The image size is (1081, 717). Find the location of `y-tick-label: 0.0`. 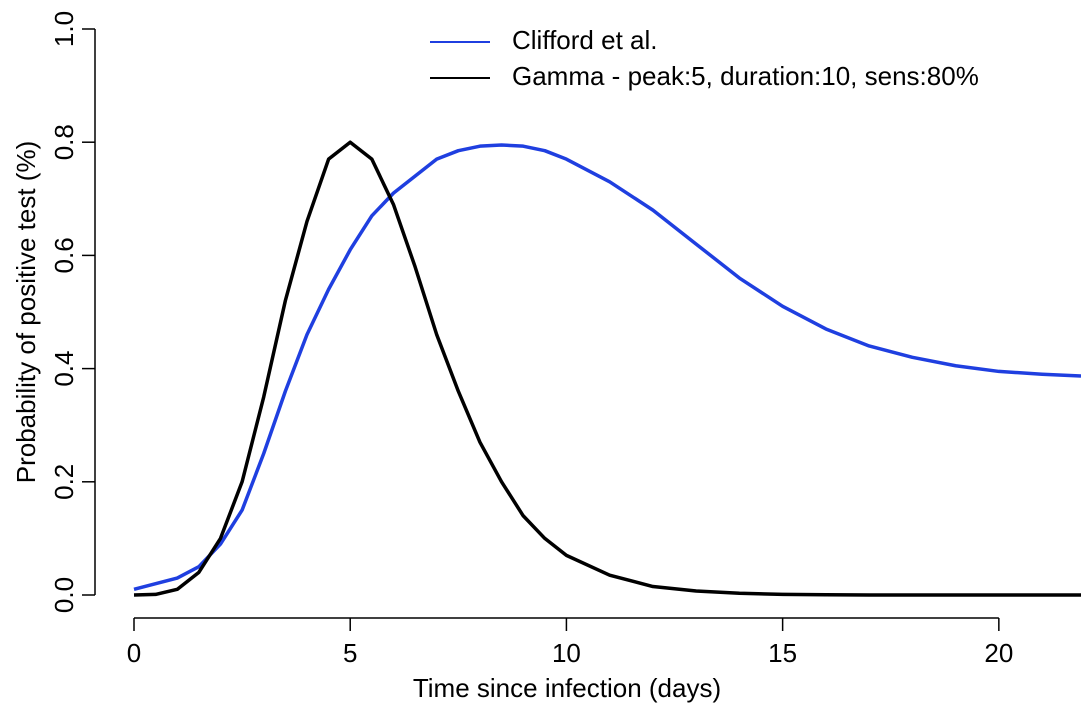

y-tick-label: 0.0 is located at coordinates (64, 595).